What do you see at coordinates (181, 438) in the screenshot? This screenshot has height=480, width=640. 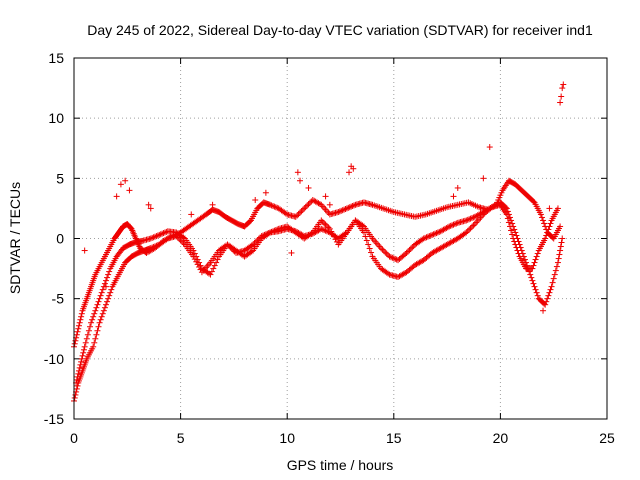 I see `x-tick-label: 5` at bounding box center [181, 438].